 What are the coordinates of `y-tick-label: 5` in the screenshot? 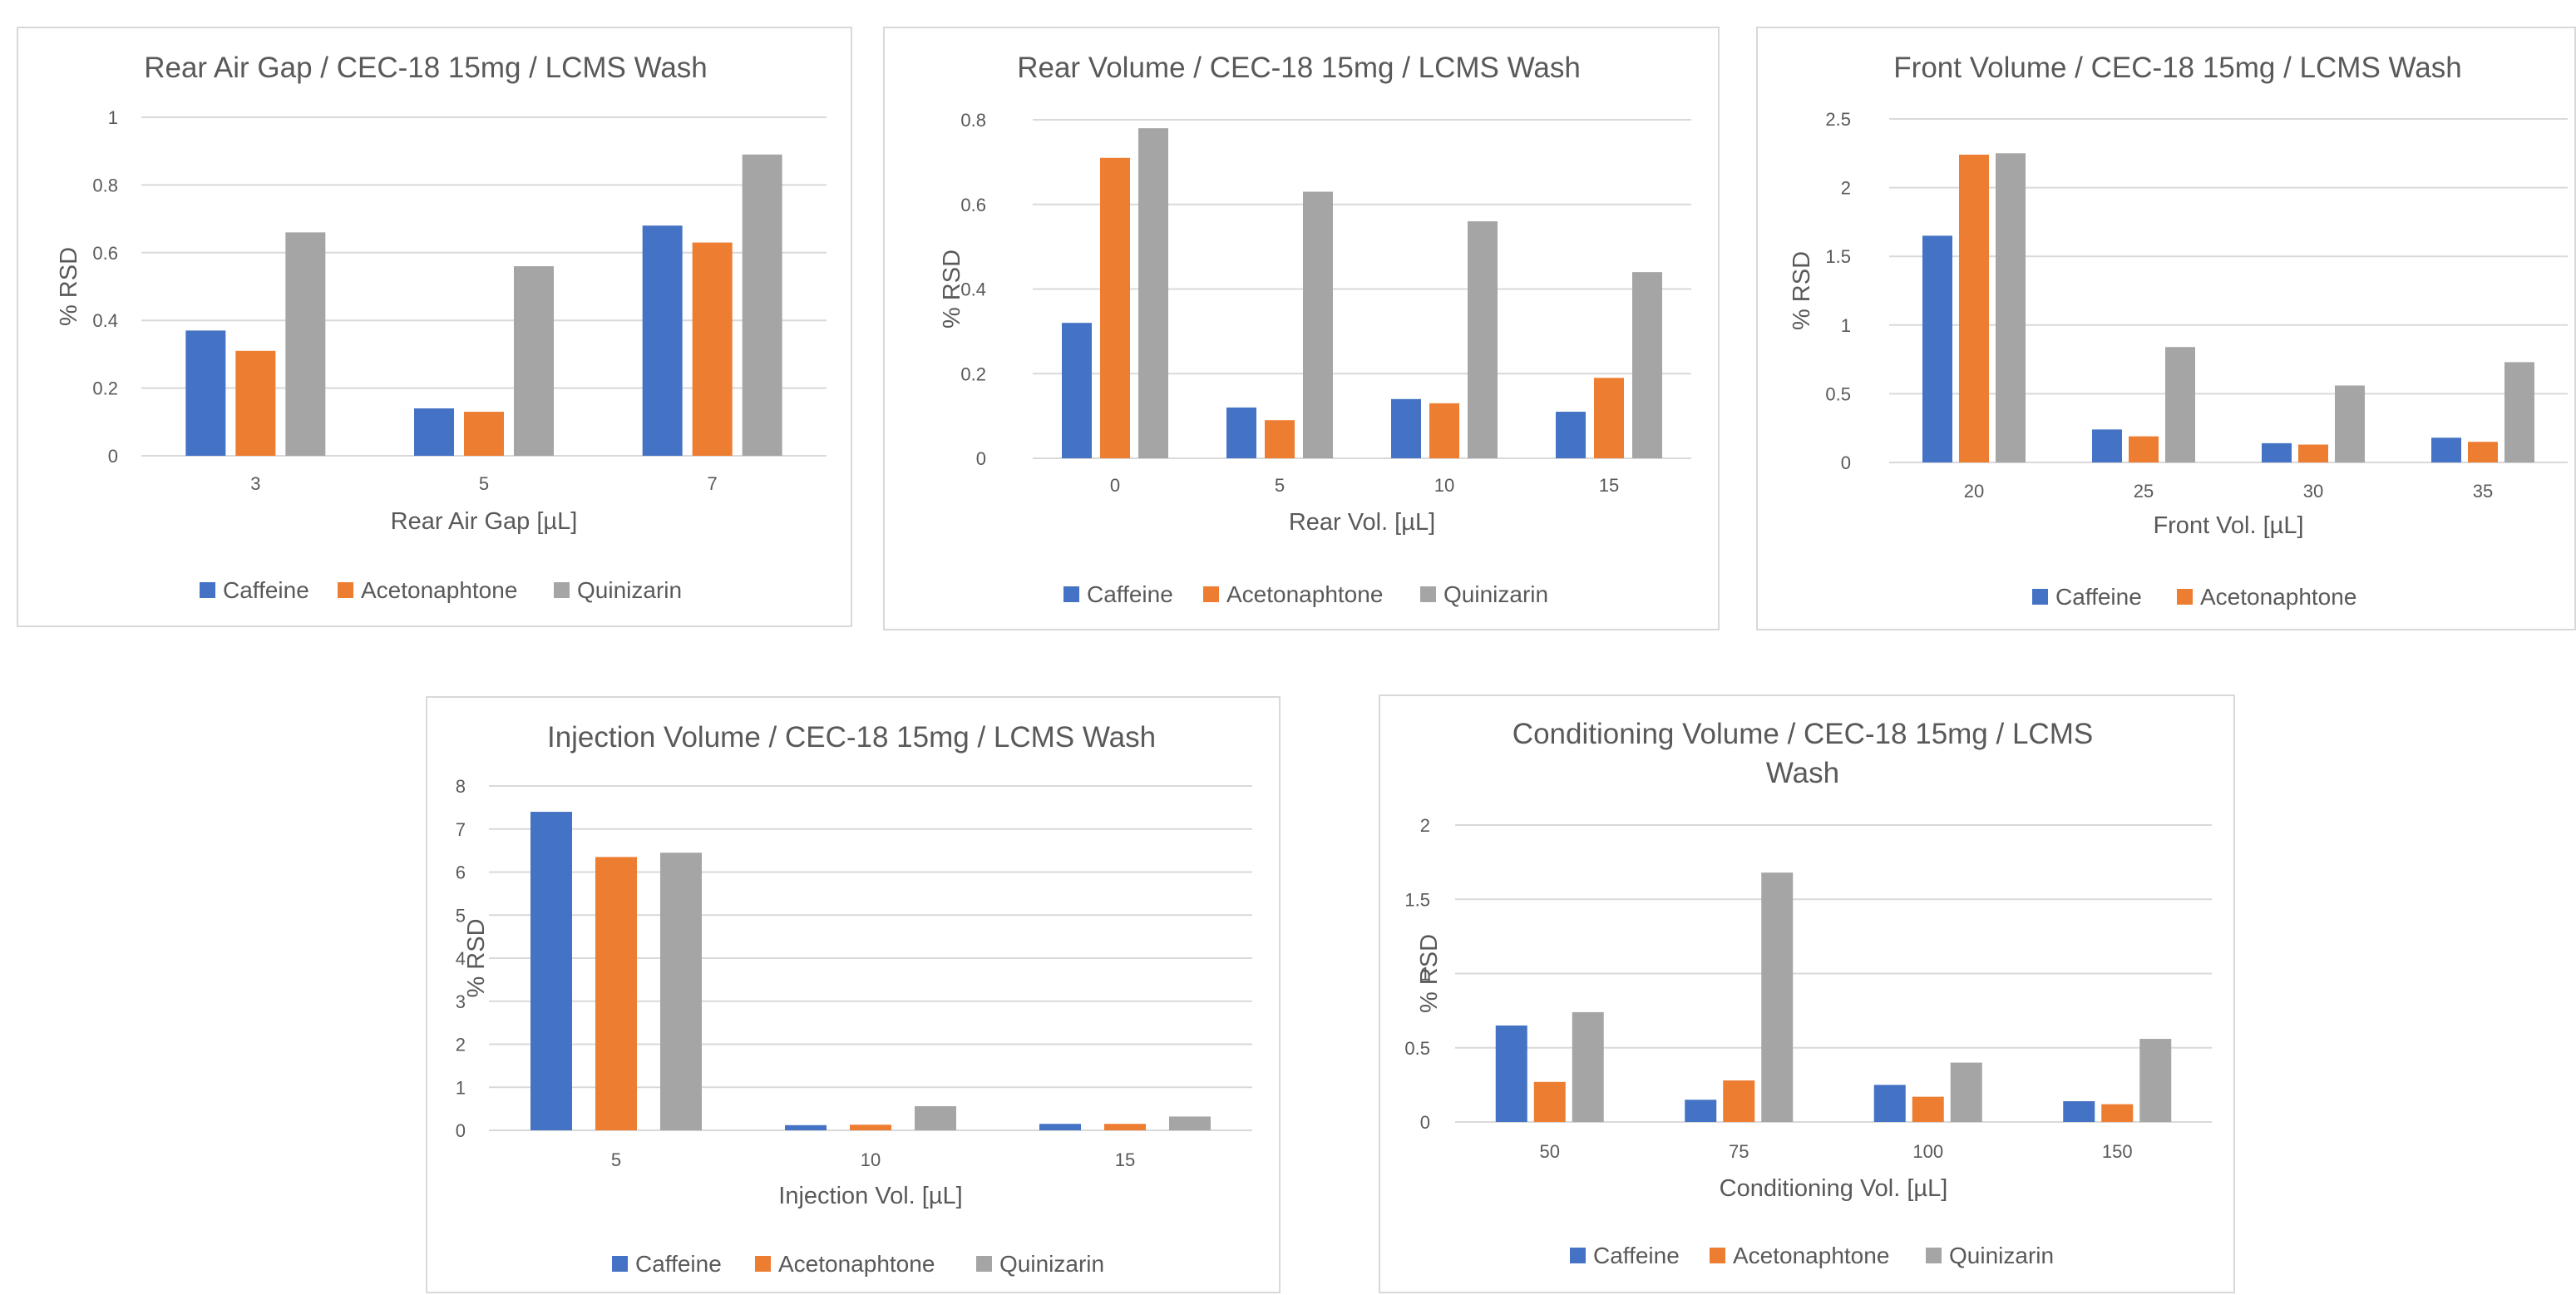 It's located at (461, 915).